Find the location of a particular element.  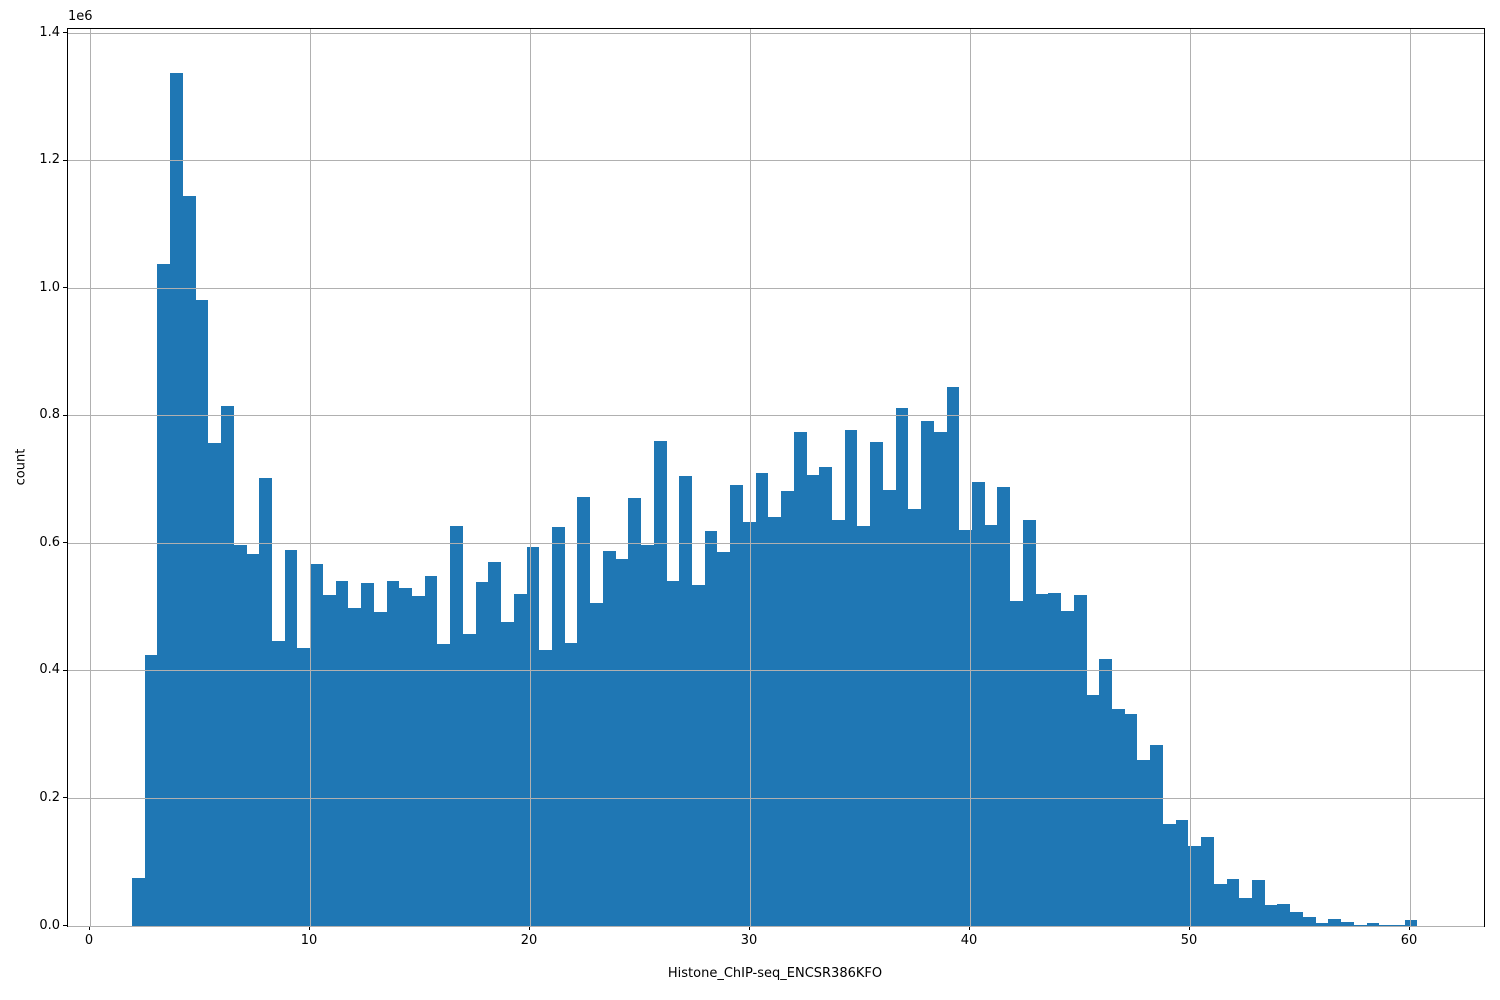

y-tick-label: 0.4 is located at coordinates (49, 670).